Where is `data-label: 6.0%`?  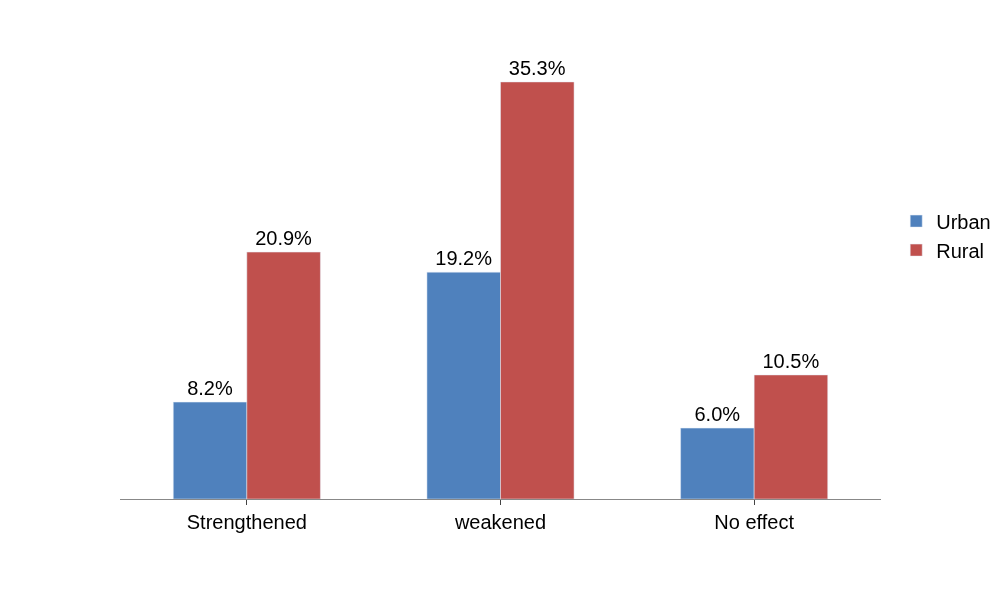
data-label: 6.0% is located at coordinates (717, 414).